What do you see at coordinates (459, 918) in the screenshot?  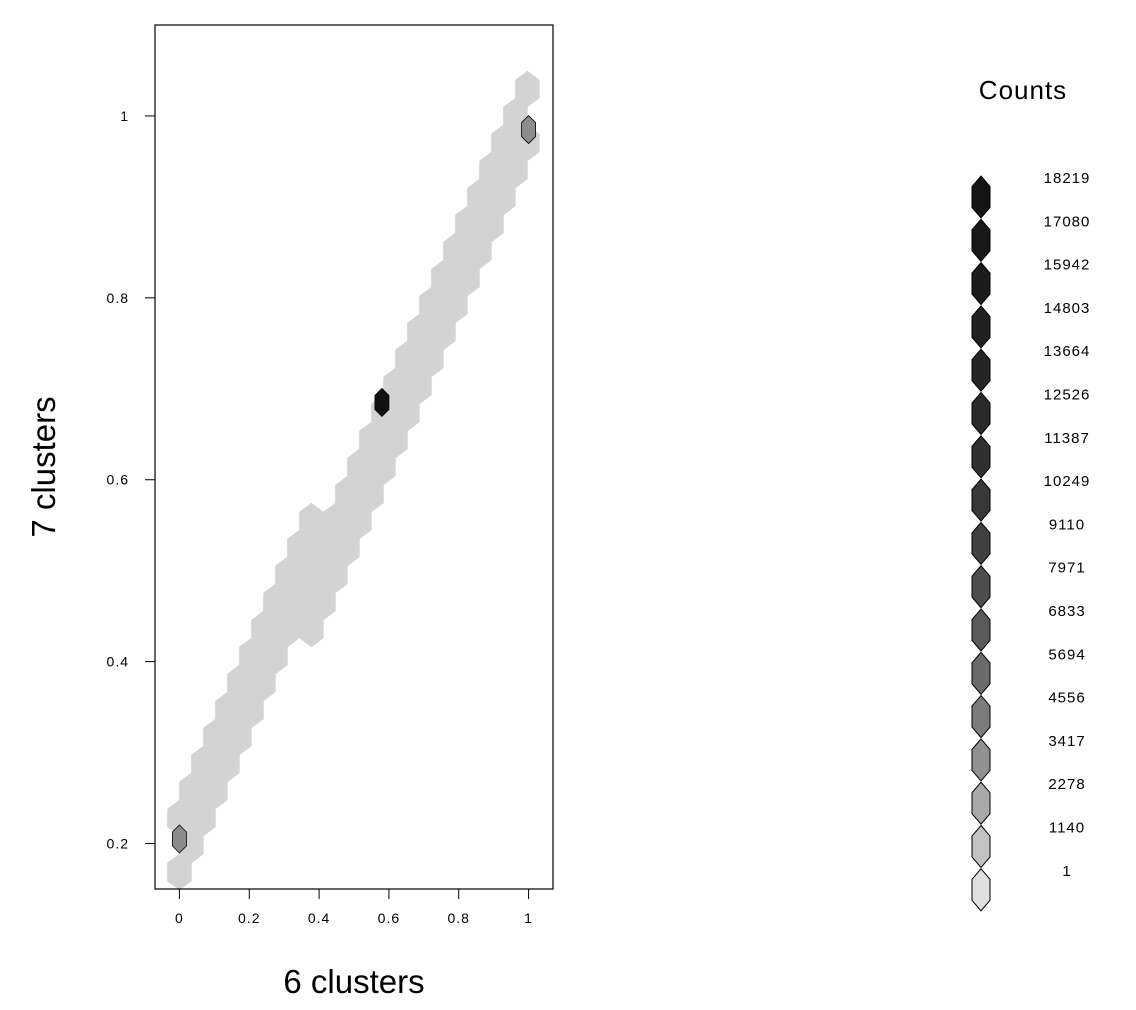 I see `x-tick-label: 0.8` at bounding box center [459, 918].